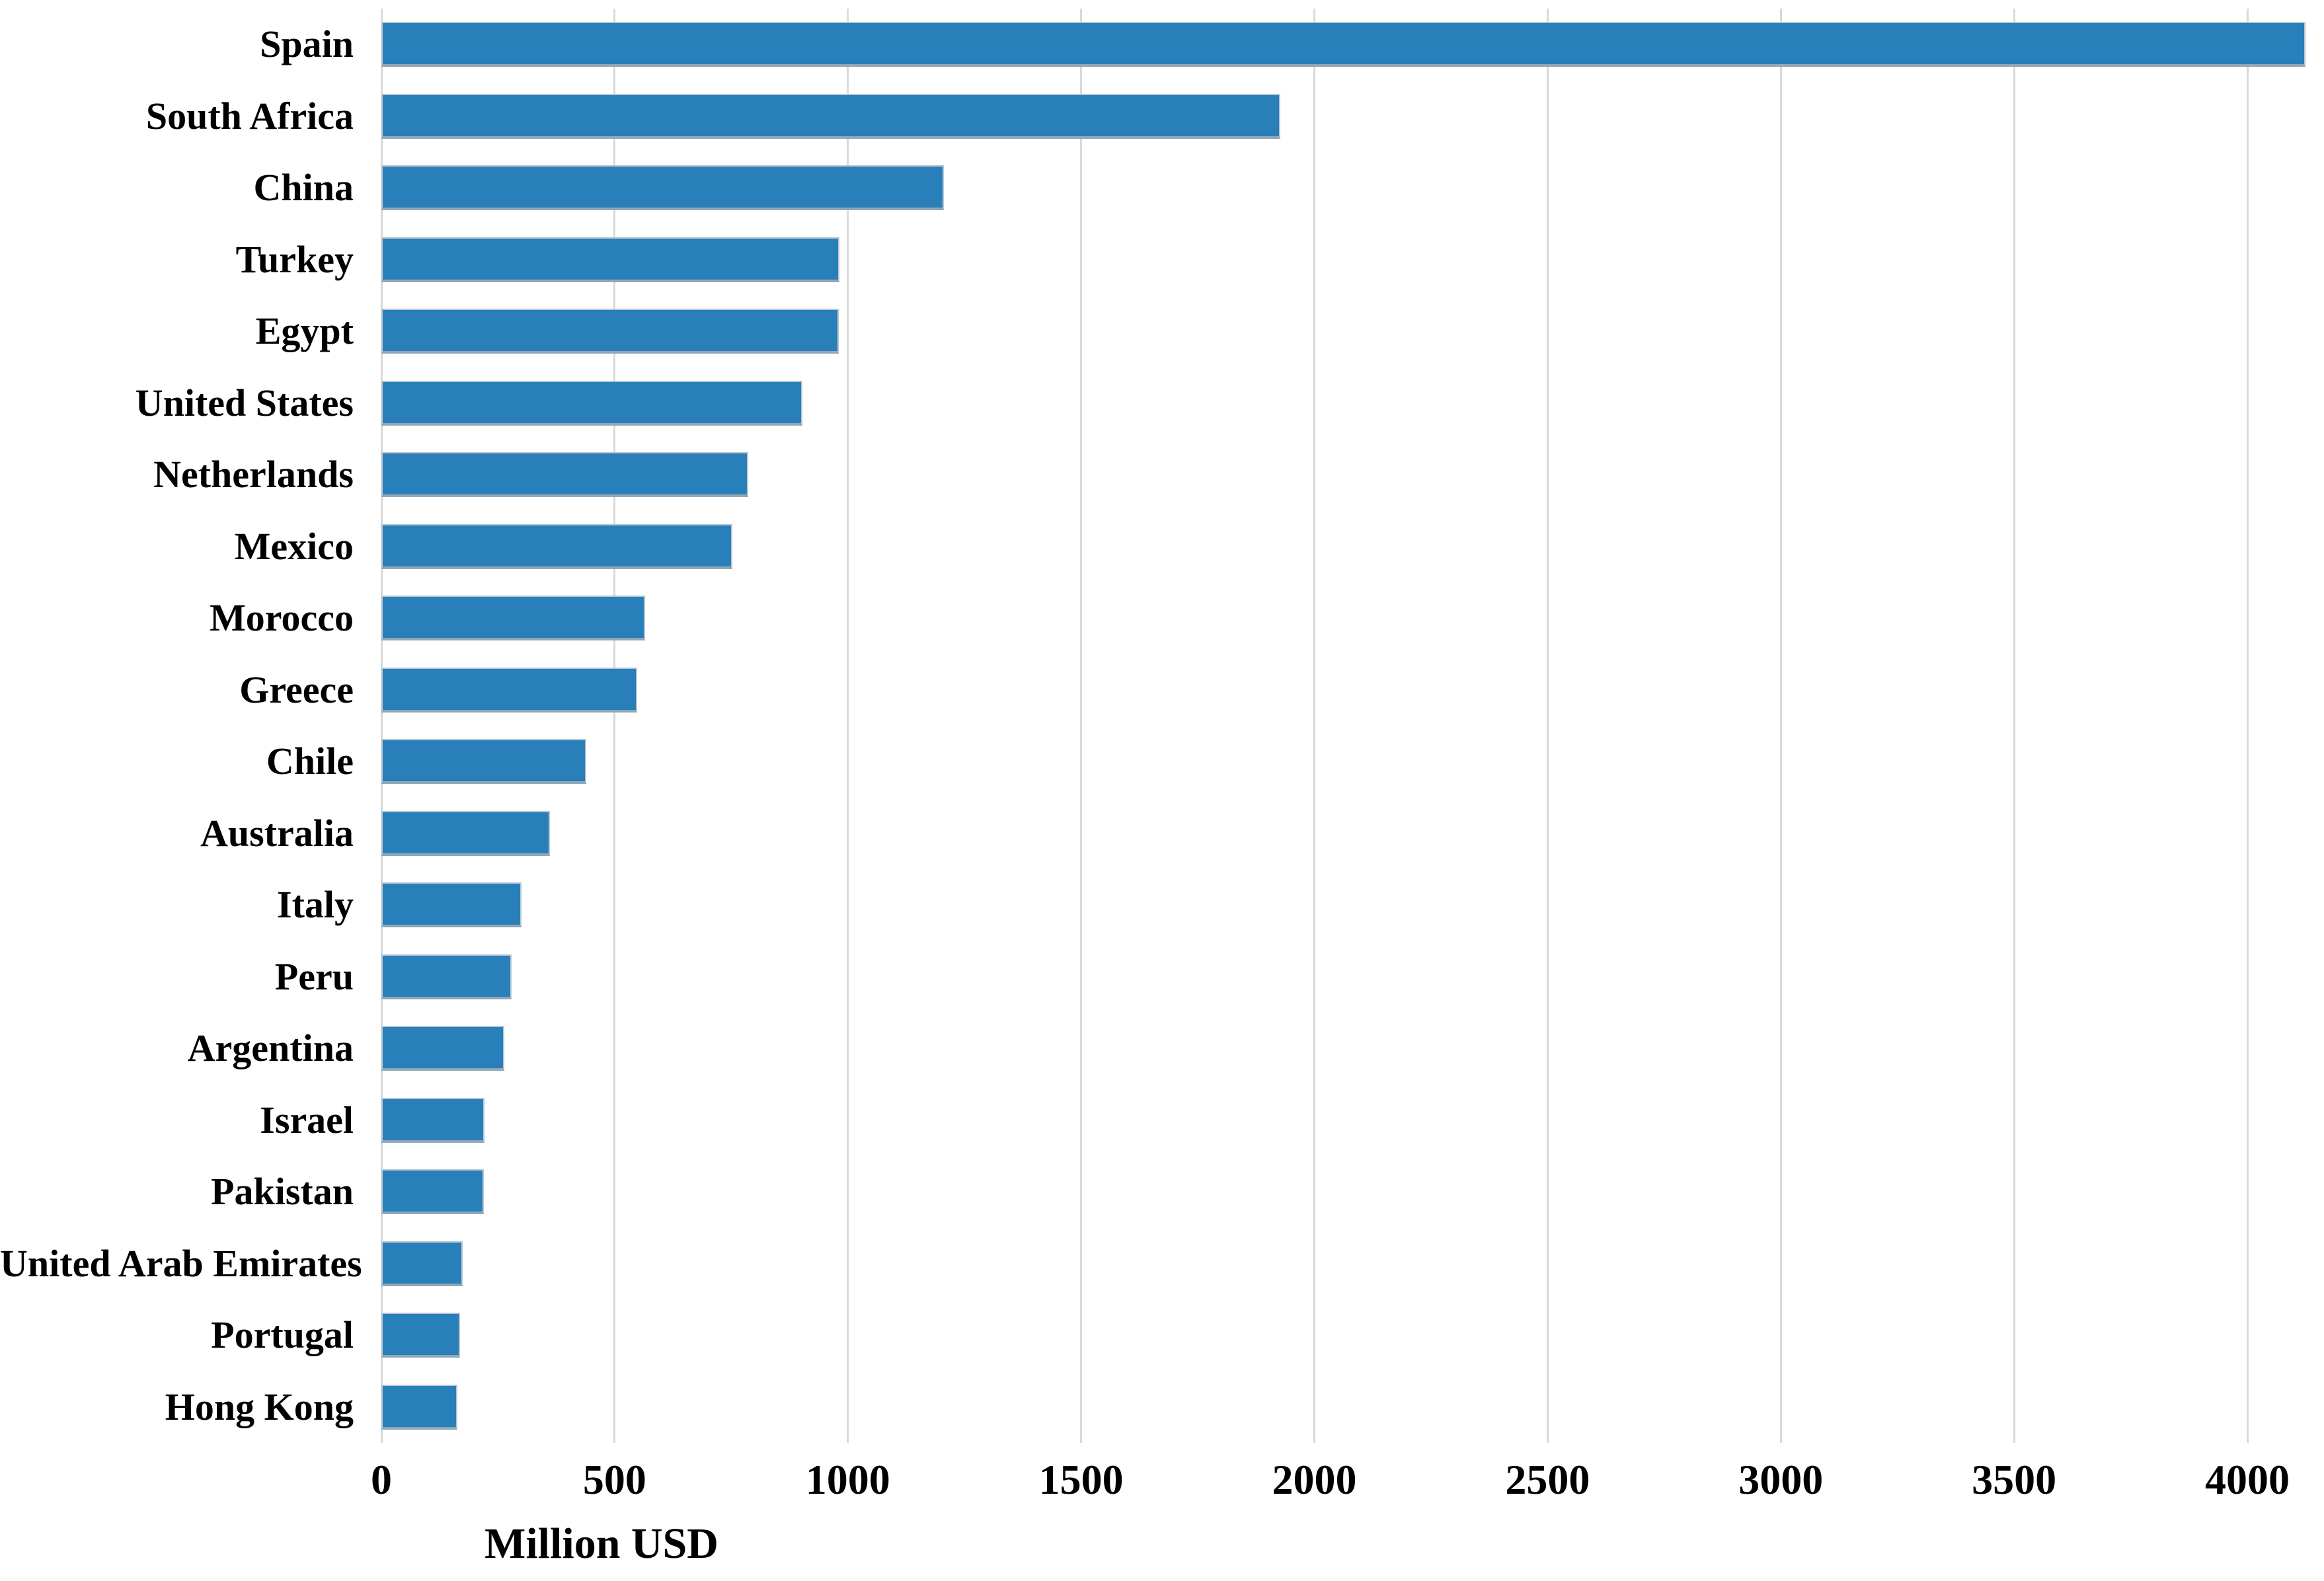 The height and width of the screenshot is (1581, 2324). I want to click on y-axis-label: Morocco, so click(282, 618).